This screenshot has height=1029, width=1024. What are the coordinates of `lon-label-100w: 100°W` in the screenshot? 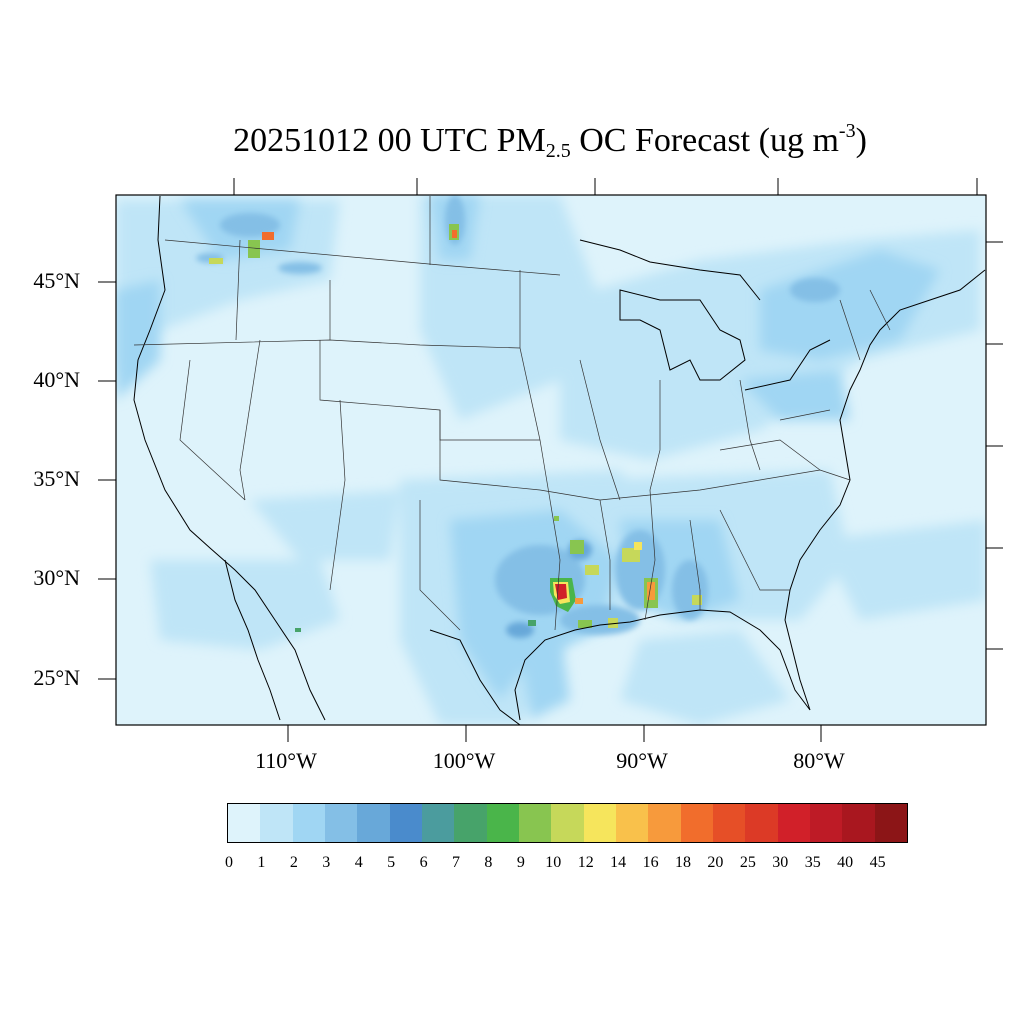 It's located at (464, 760).